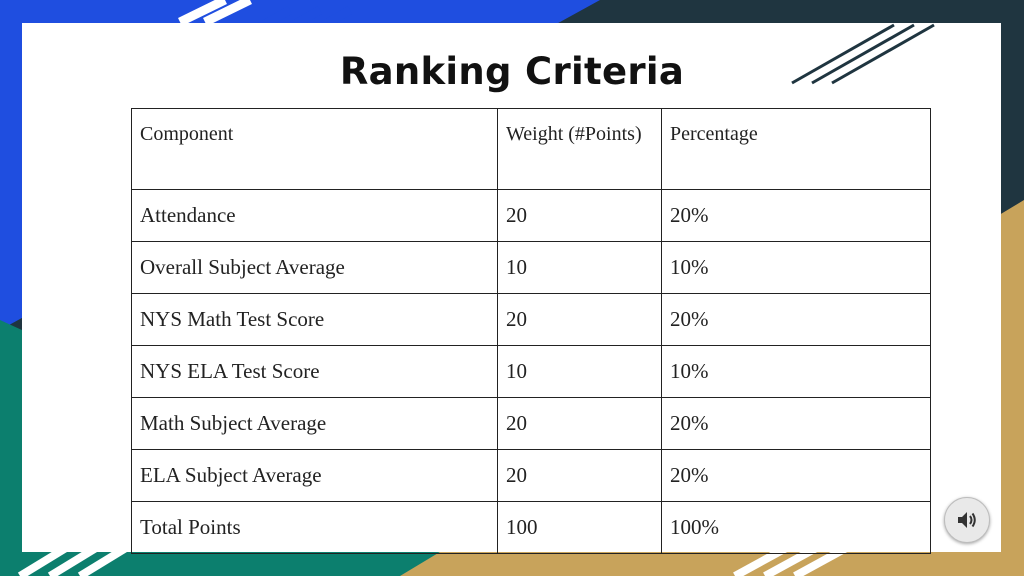 Image resolution: width=1024 pixels, height=576 pixels. I want to click on table-row: NYS Math Test Score 20 20%, so click(531, 319).